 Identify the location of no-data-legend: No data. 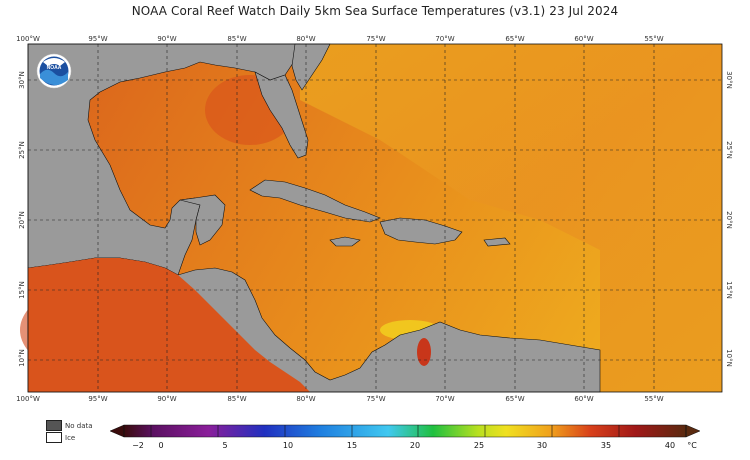
(69, 425).